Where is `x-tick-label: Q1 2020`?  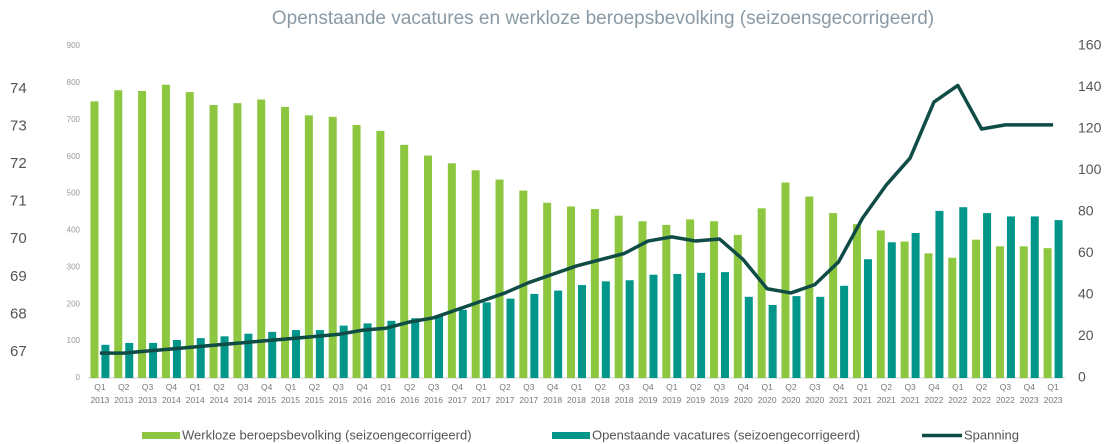 x-tick-label: Q1 2020 is located at coordinates (767, 393).